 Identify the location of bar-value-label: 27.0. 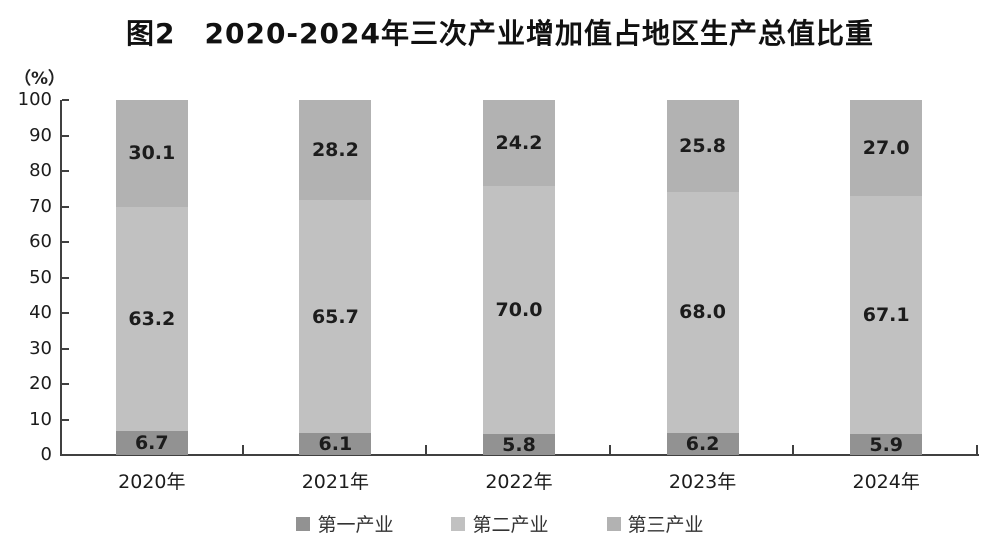
(886, 147).